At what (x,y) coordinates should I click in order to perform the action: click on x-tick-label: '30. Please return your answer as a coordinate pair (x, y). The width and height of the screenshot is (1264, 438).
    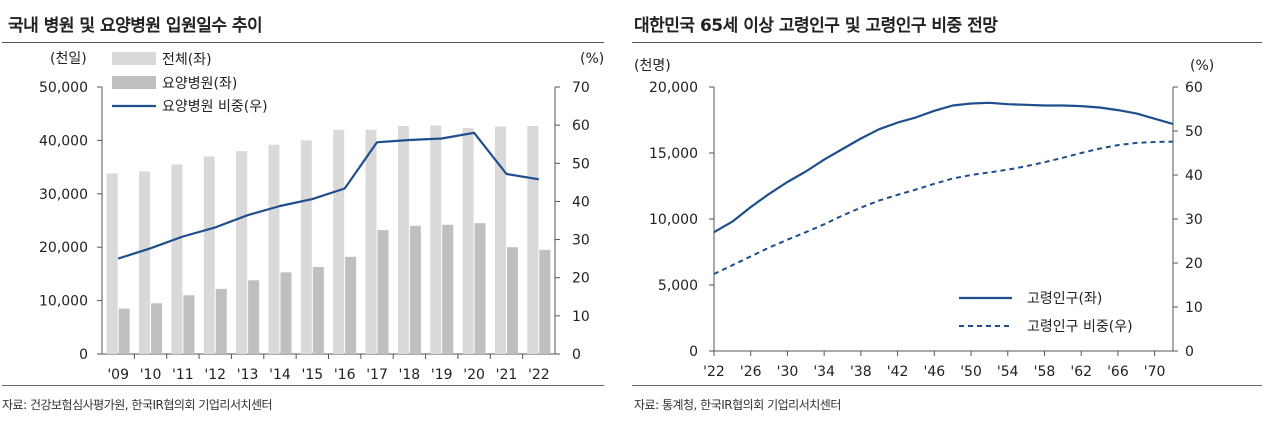
    Looking at the image, I should click on (788, 372).